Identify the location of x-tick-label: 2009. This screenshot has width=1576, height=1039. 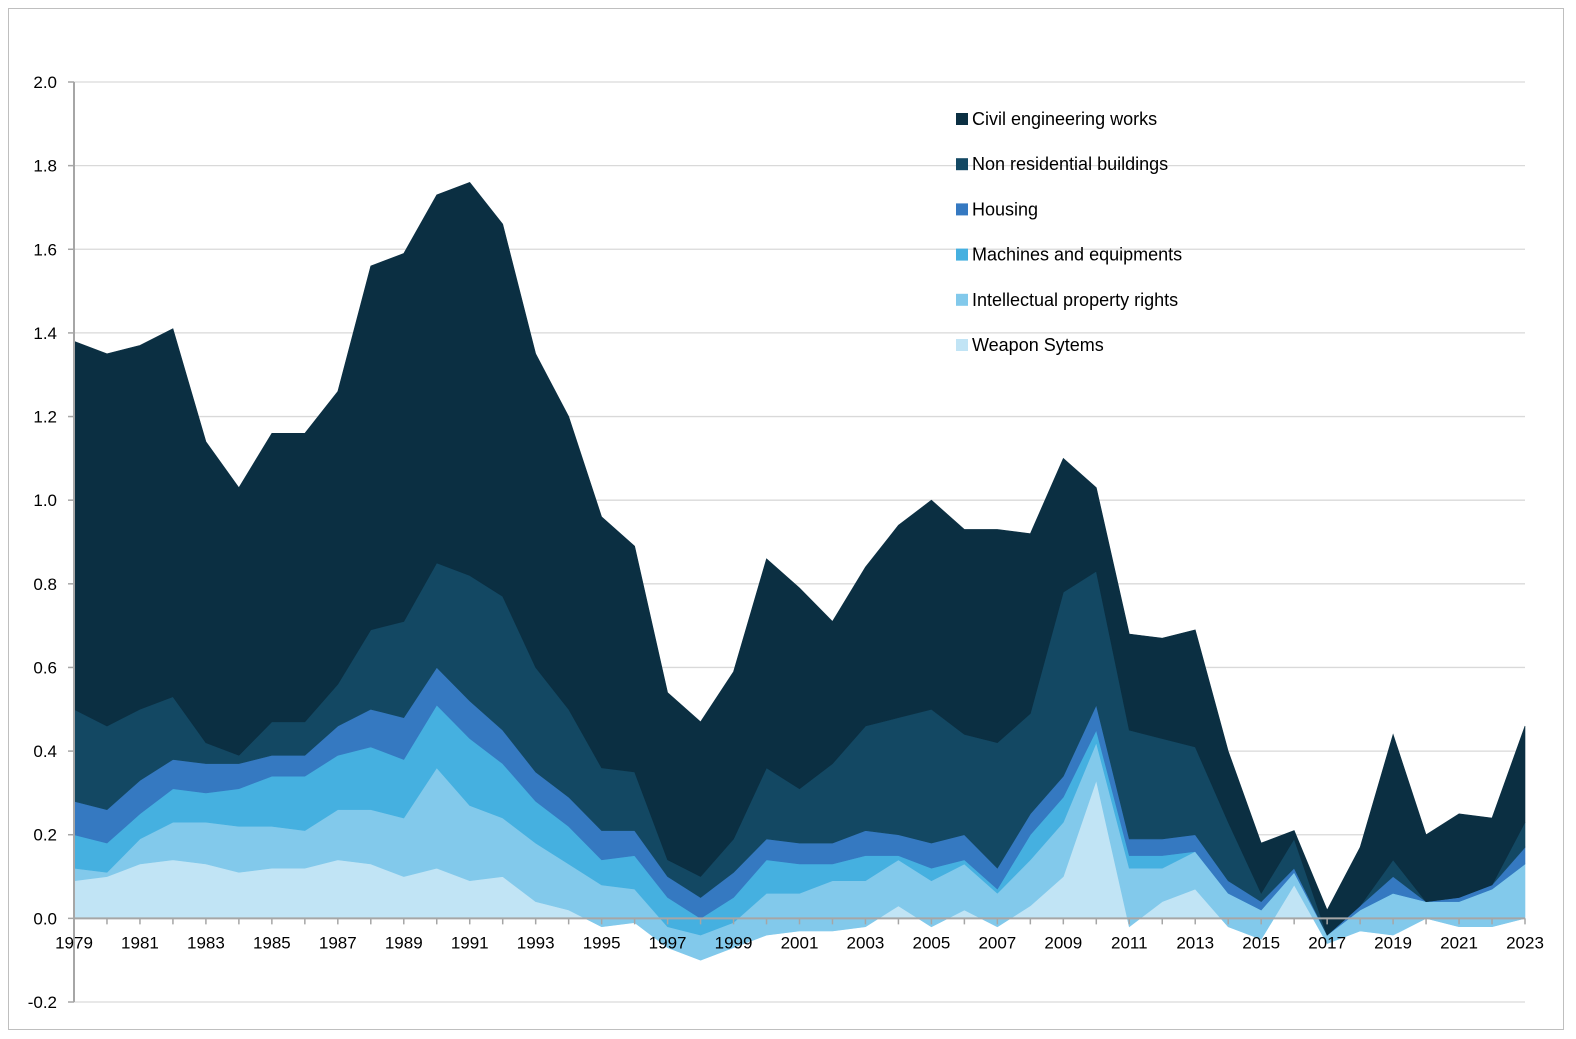
(1063, 942).